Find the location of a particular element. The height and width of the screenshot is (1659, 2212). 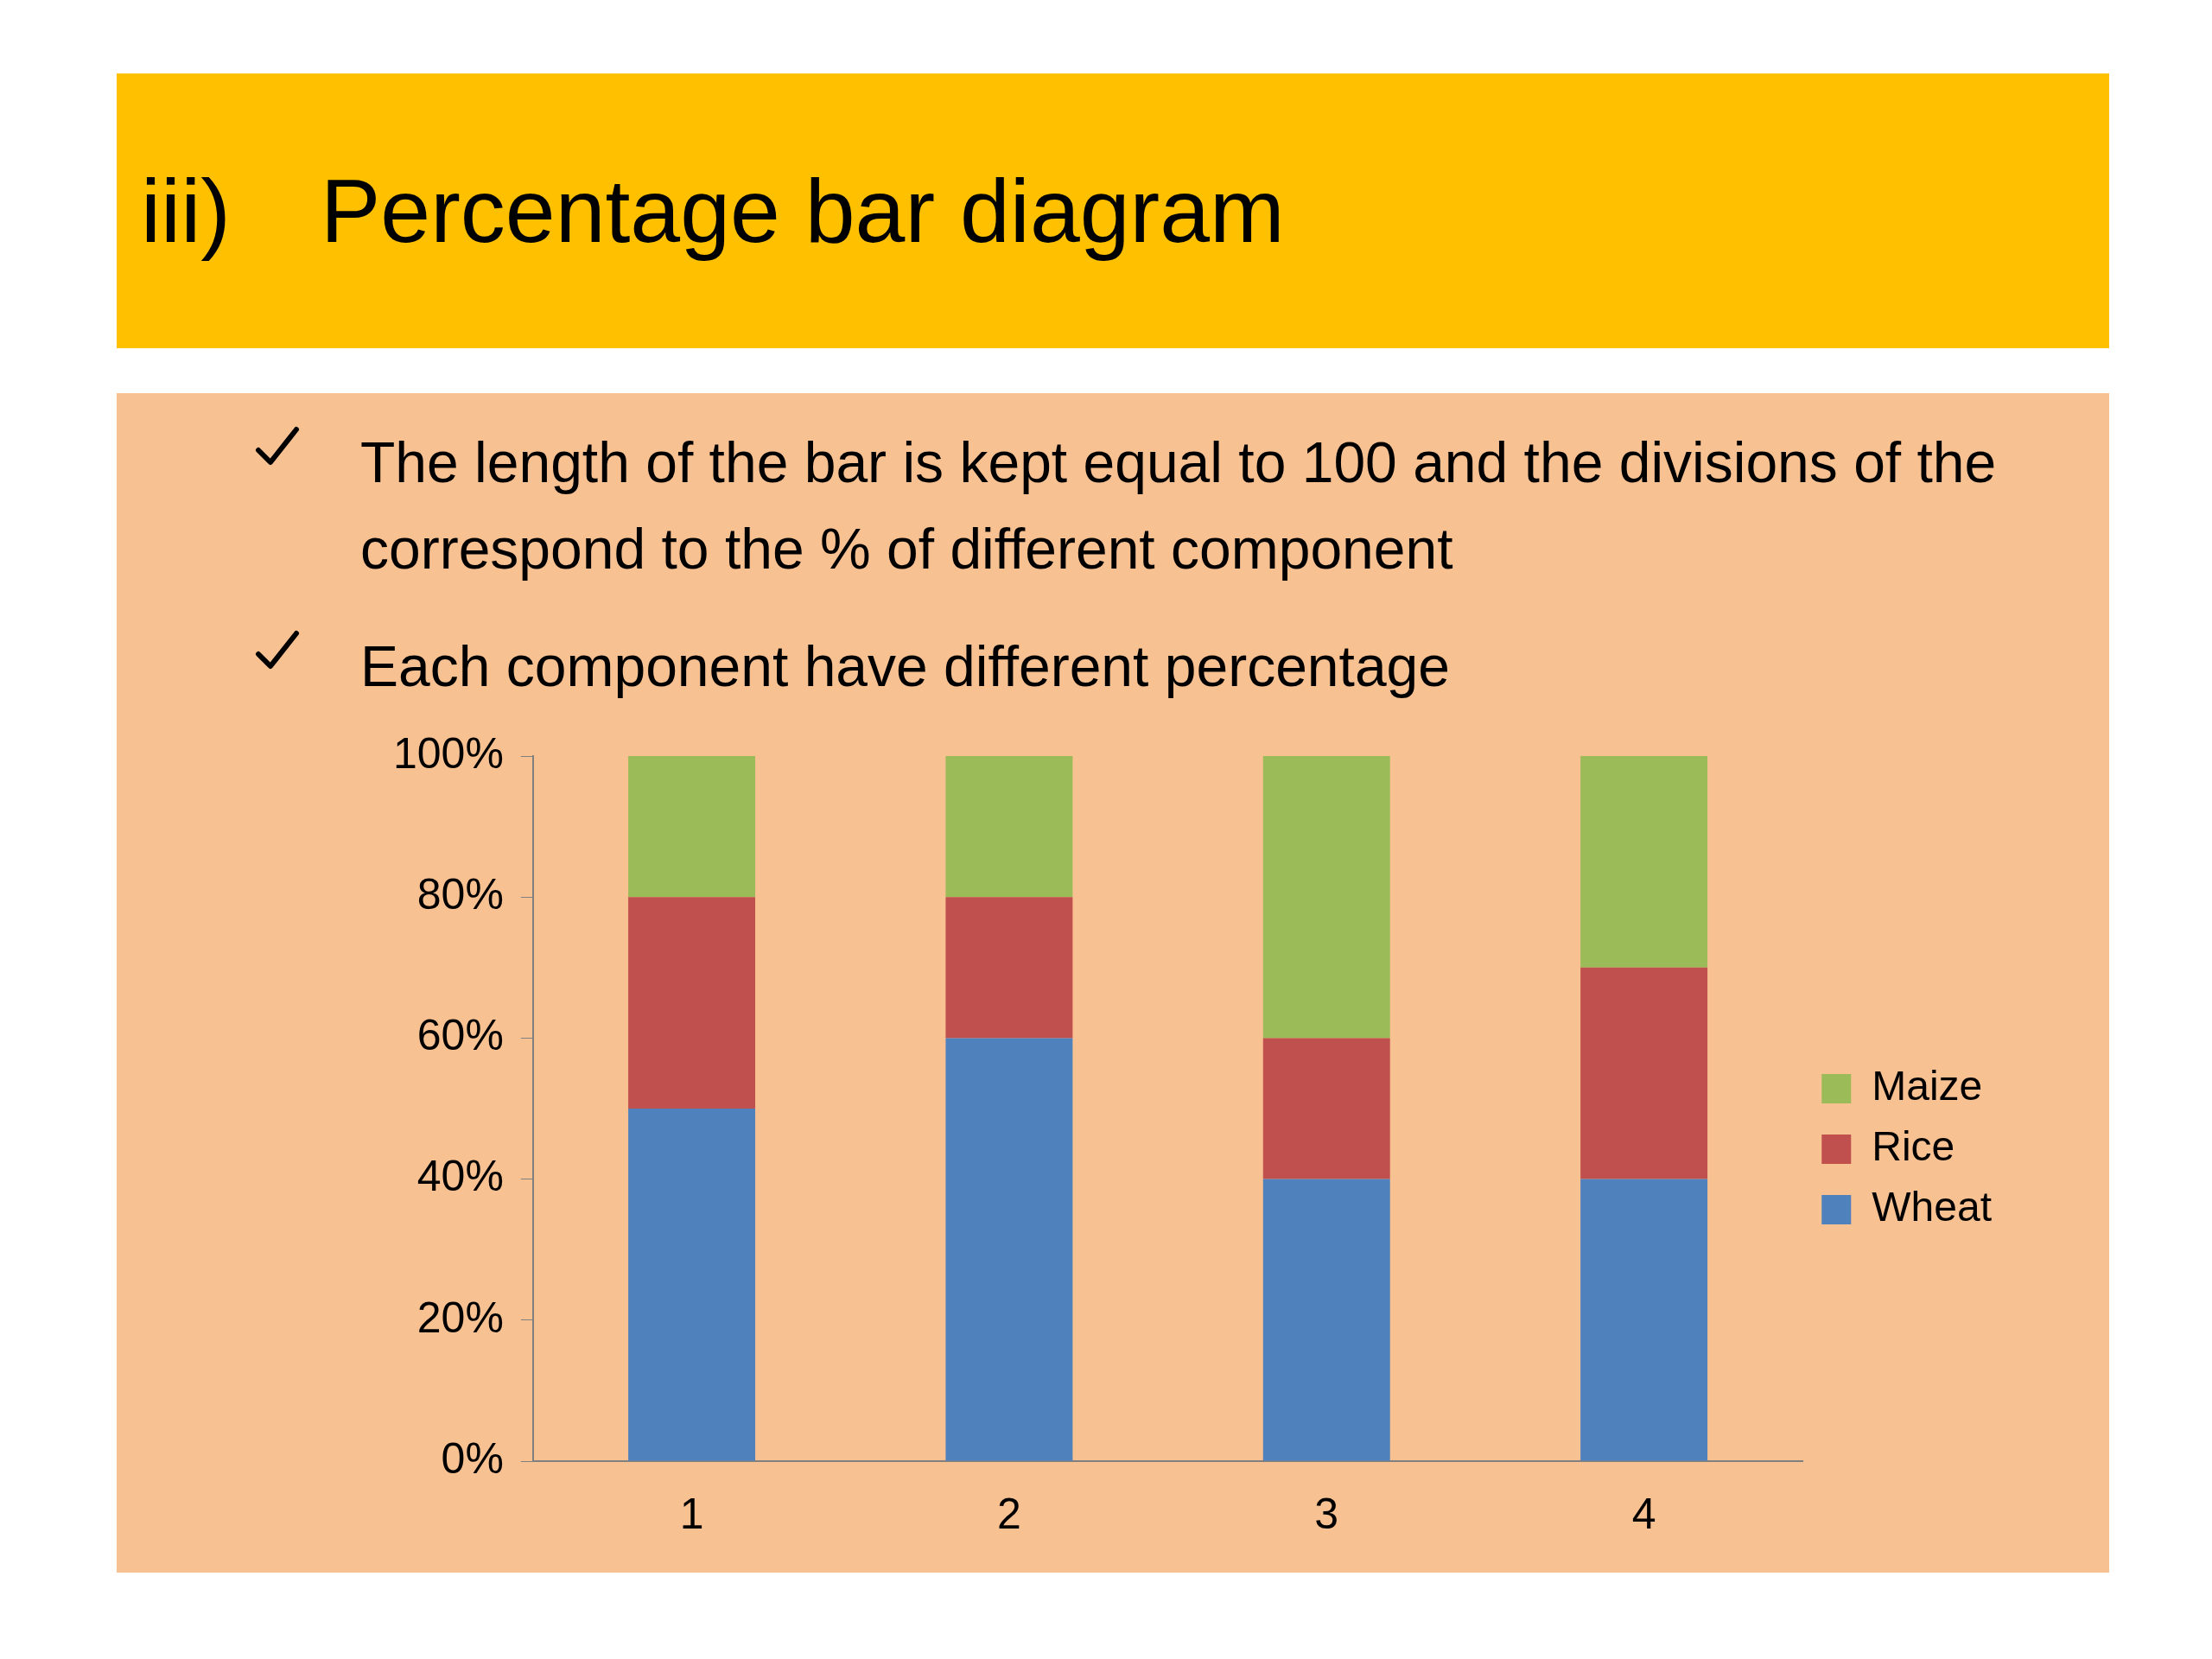

y-tick-label: 100% is located at coordinates (448, 753).